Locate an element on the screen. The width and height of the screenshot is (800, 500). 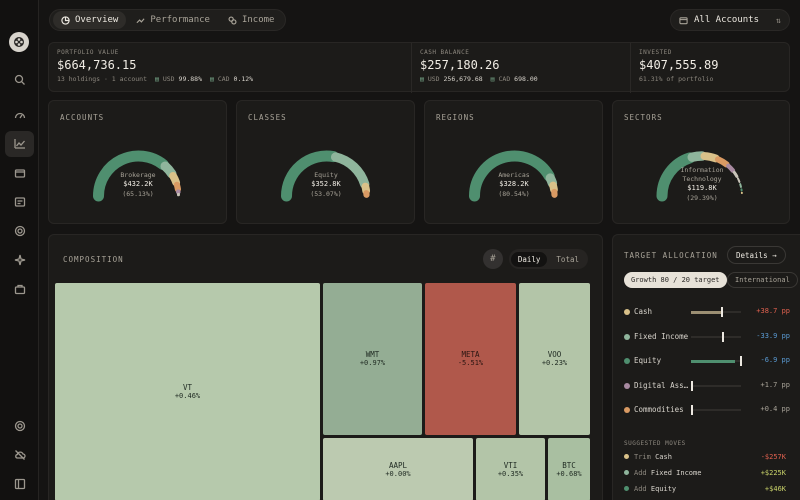
period-toggle: Daily Total is located at coordinates (548, 259).